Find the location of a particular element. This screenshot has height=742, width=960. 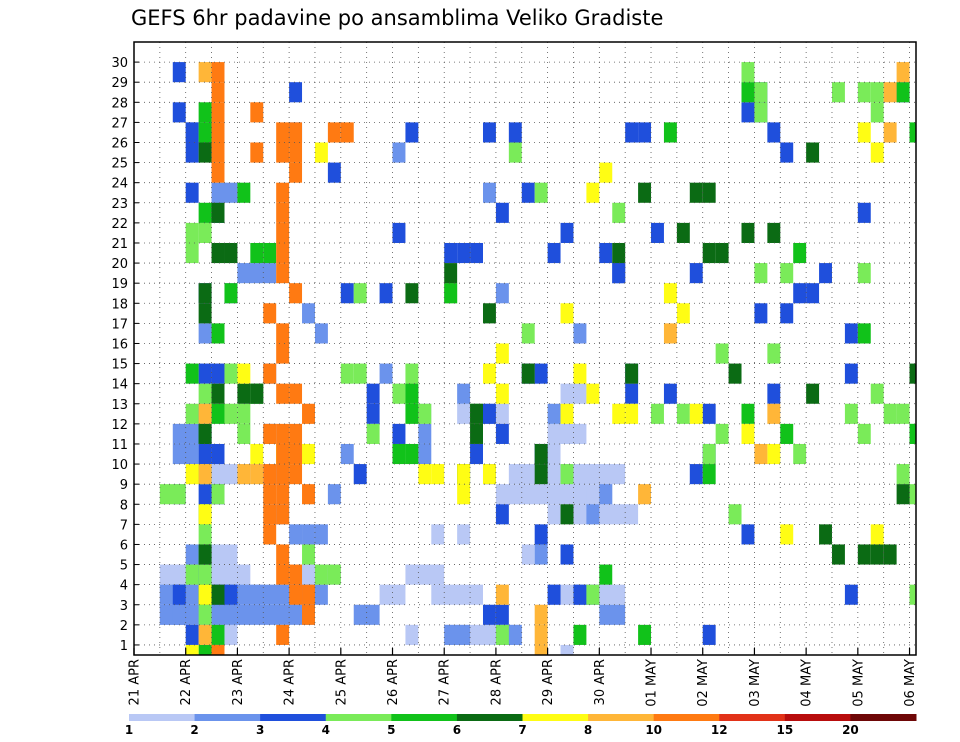

x-tick-label: 21 APR is located at coordinates (135, 682).